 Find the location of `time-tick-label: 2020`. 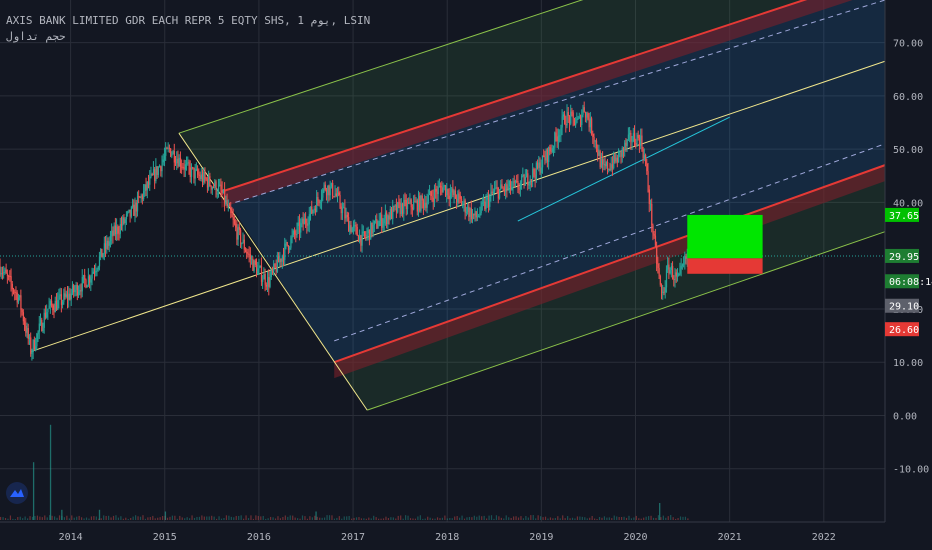

time-tick-label: 2020 is located at coordinates (635, 537).